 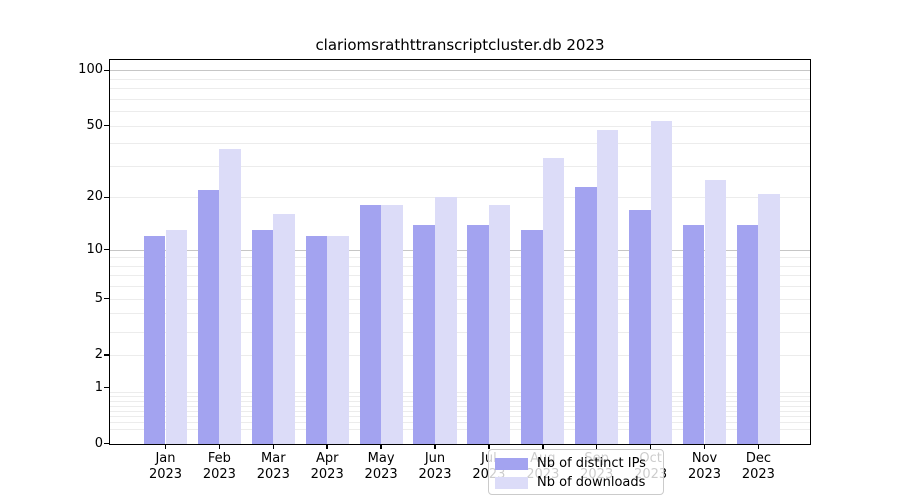 I want to click on gridline-minor-0.3, so click(x=460, y=423).